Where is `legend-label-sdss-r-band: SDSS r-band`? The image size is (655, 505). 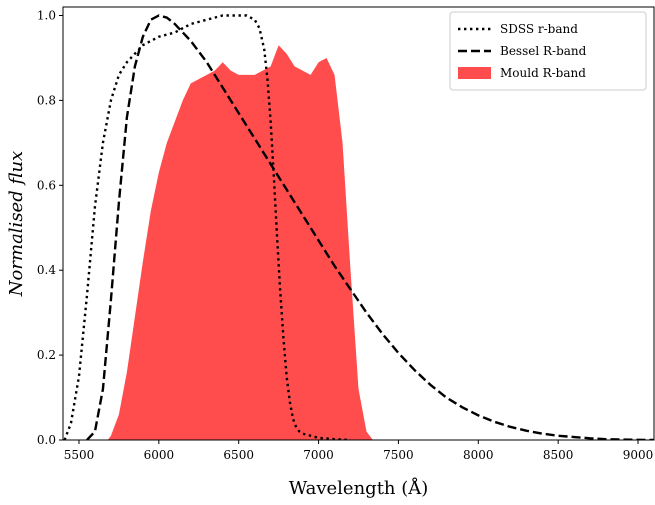
legend-label-sdss-r-band: SDSS r-band is located at coordinates (539, 29).